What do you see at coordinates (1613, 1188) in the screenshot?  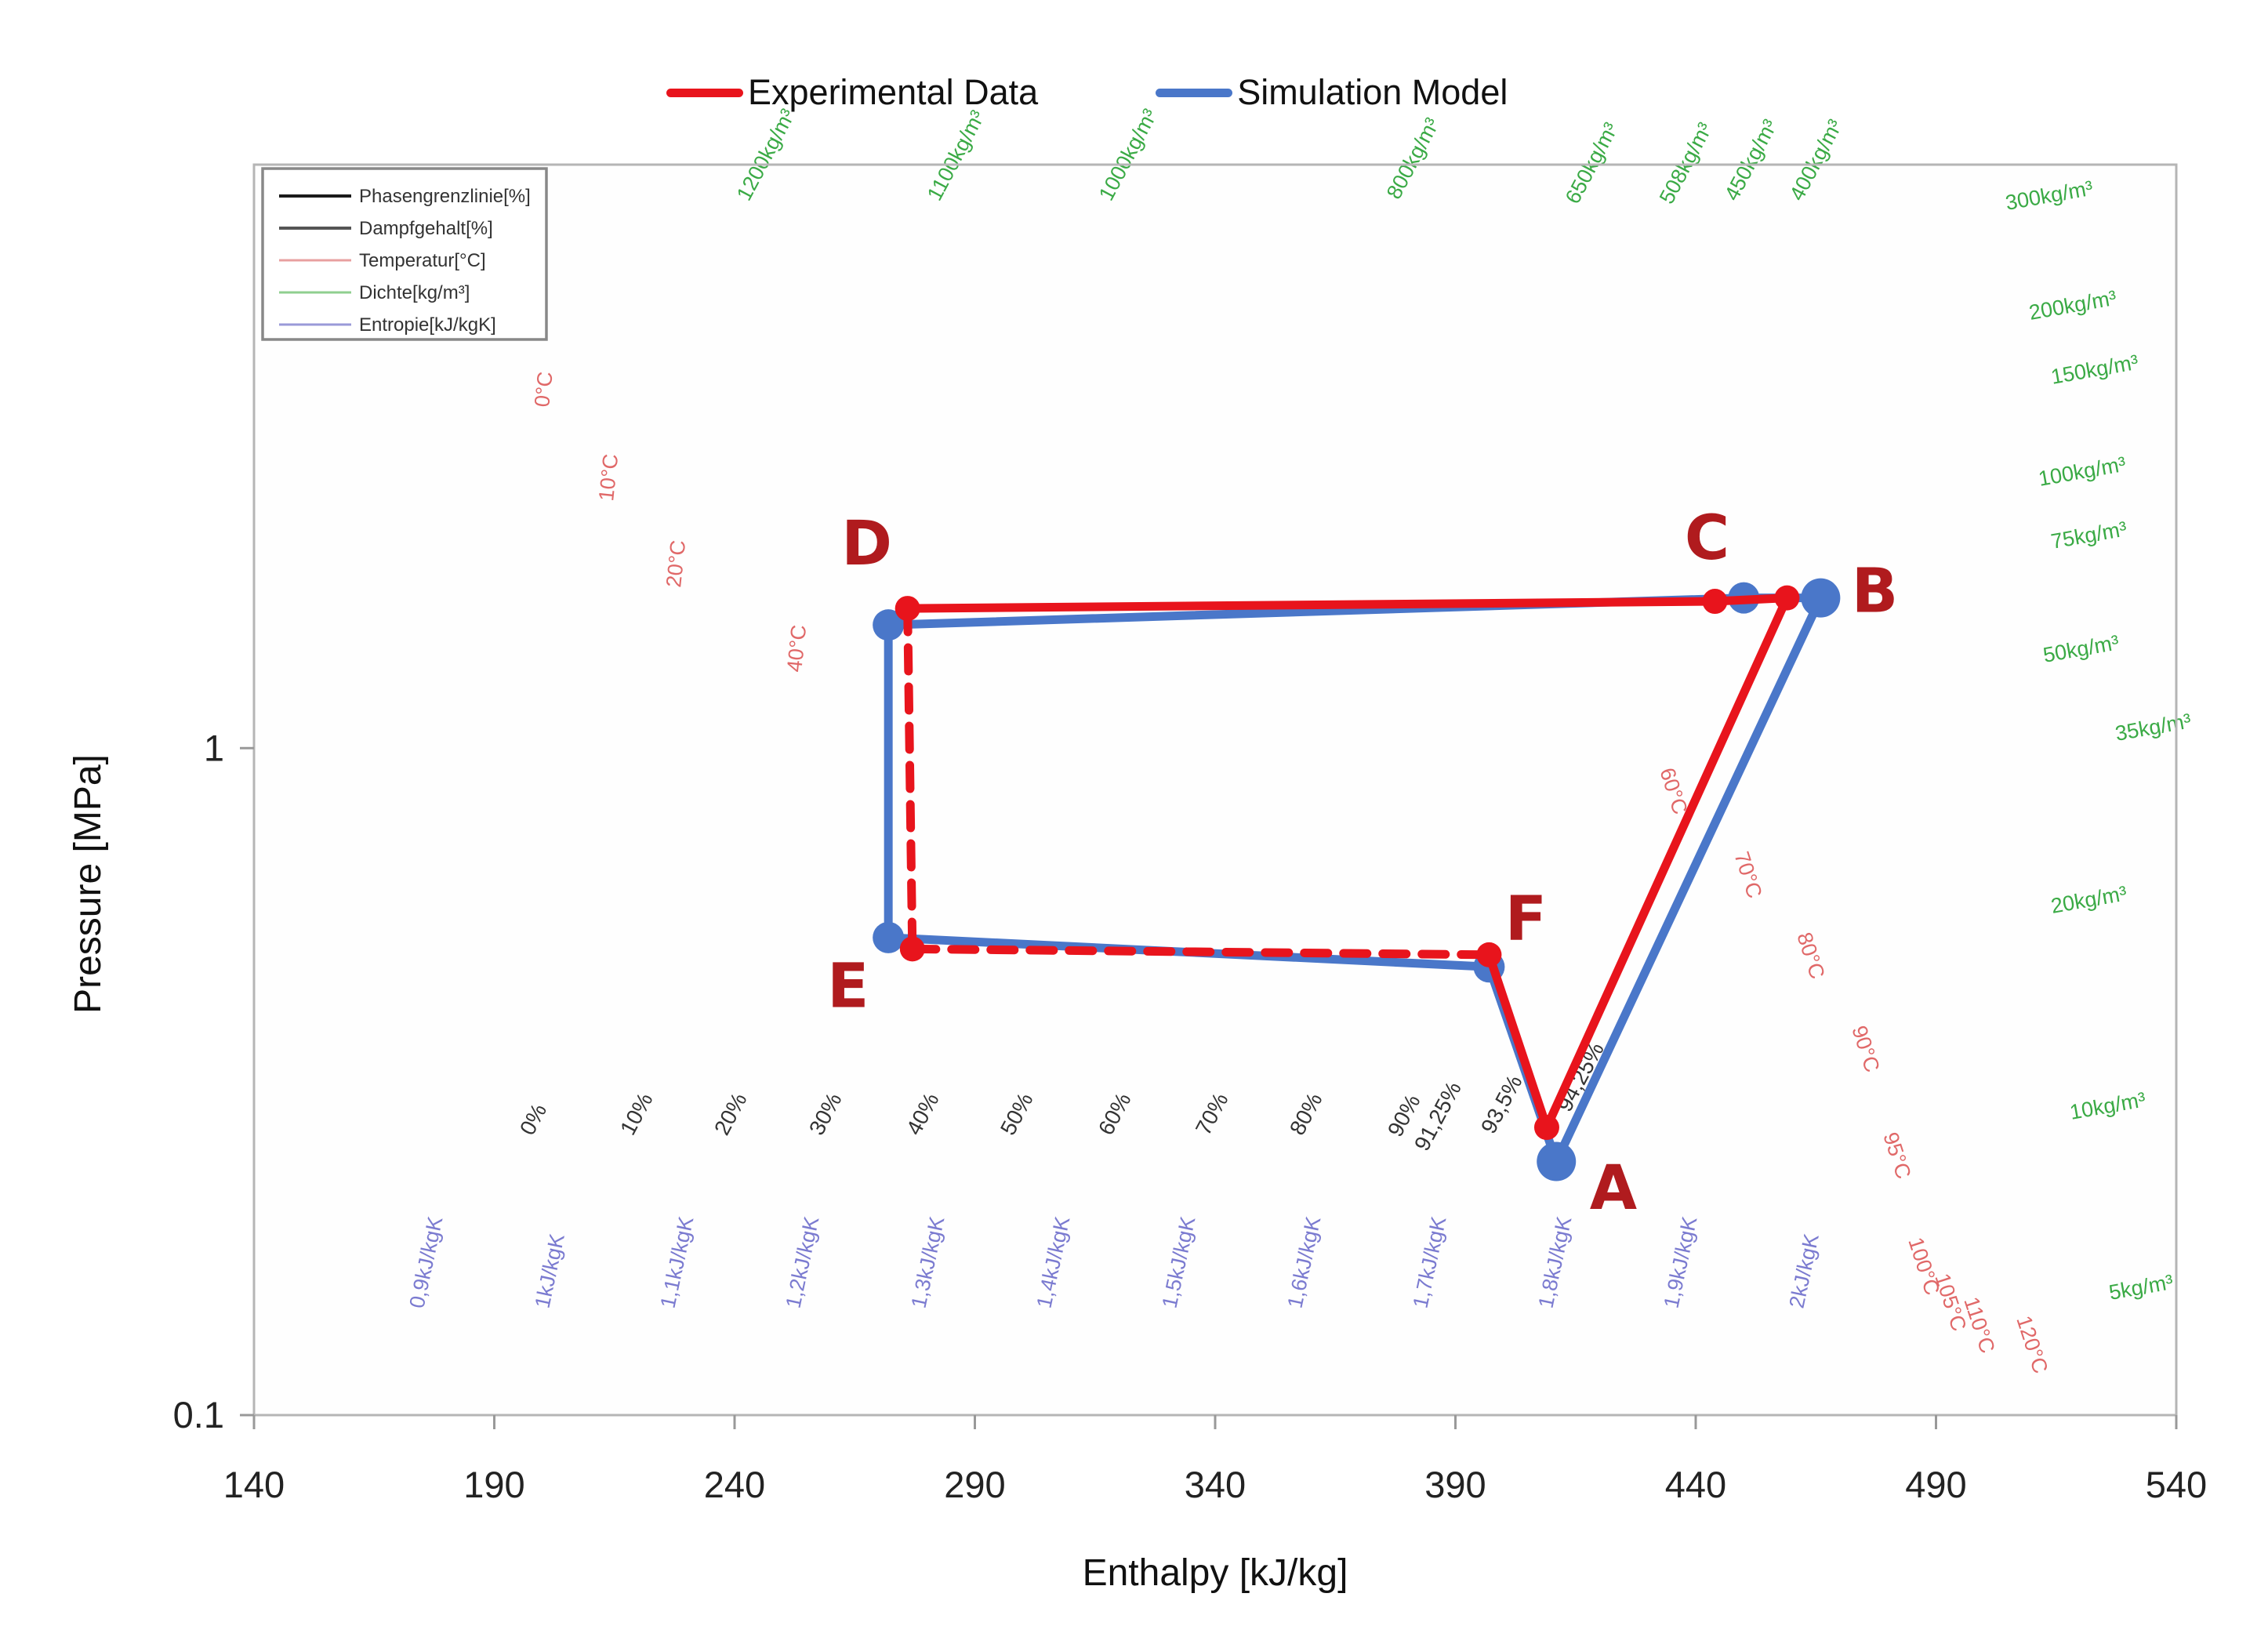 I see `cycle-point-label-A: A` at bounding box center [1613, 1188].